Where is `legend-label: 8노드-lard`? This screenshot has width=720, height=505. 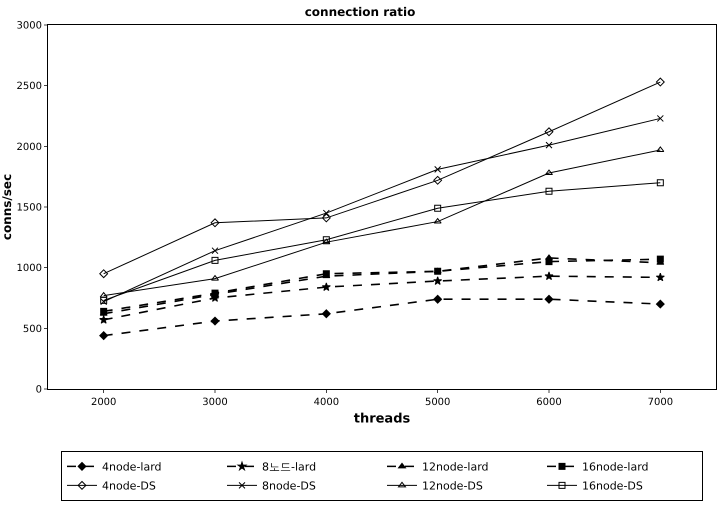 legend-label: 8노드-lard is located at coordinates (289, 467).